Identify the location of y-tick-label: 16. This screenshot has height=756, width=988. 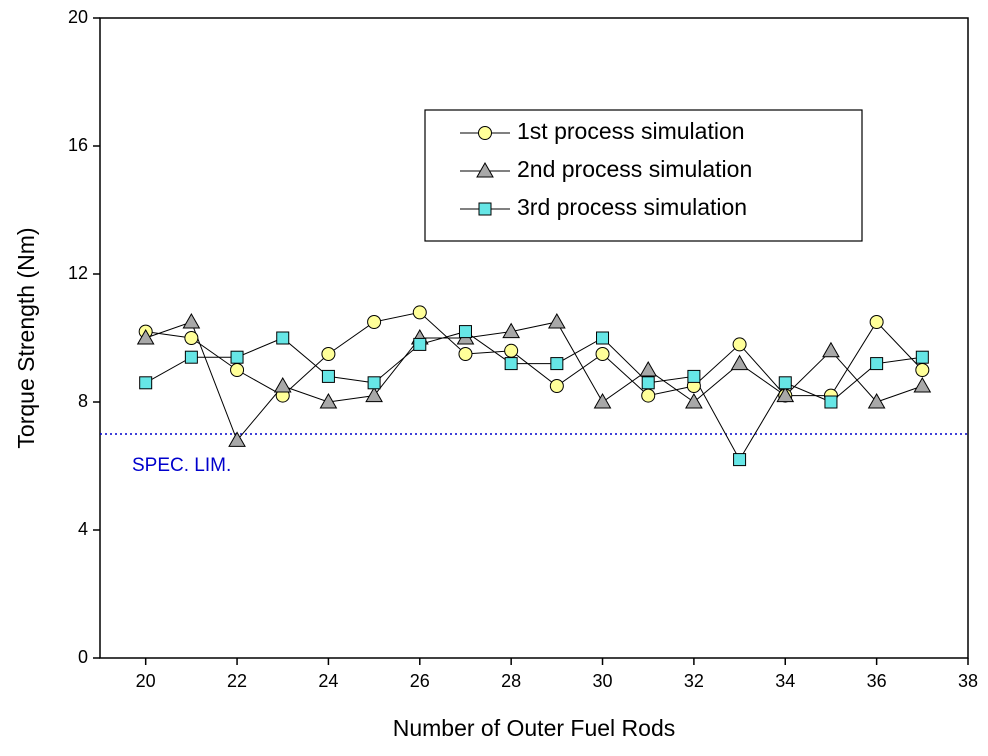
(78, 145).